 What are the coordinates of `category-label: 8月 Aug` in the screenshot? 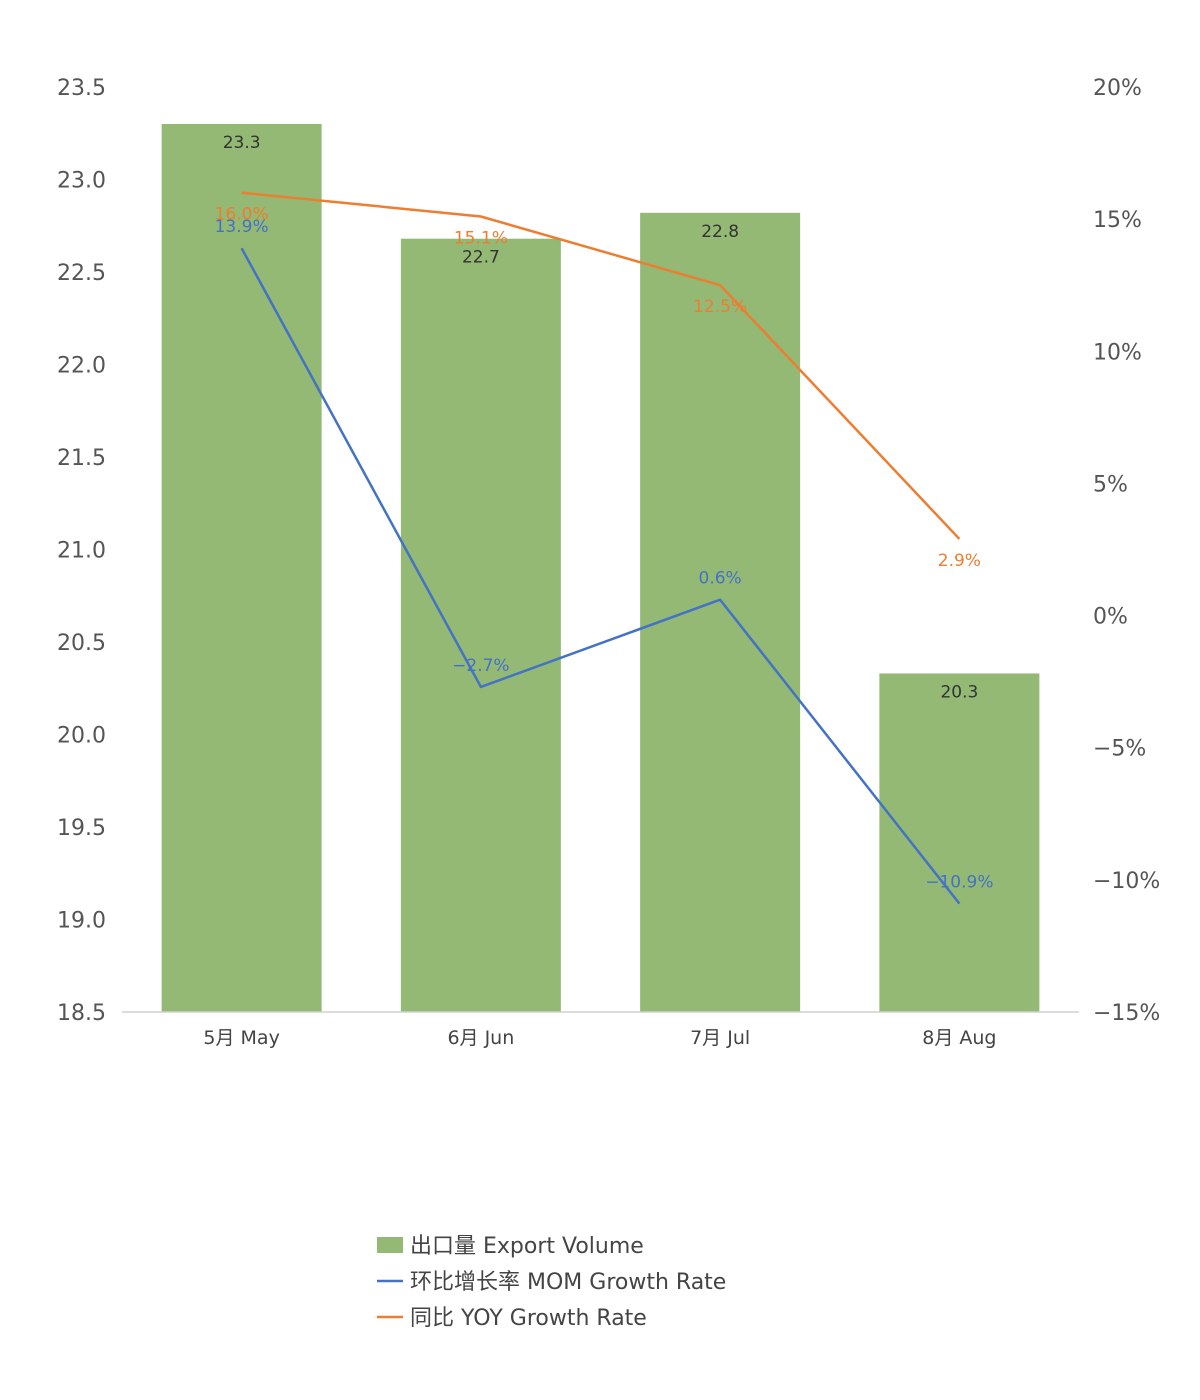 It's located at (959, 1038).